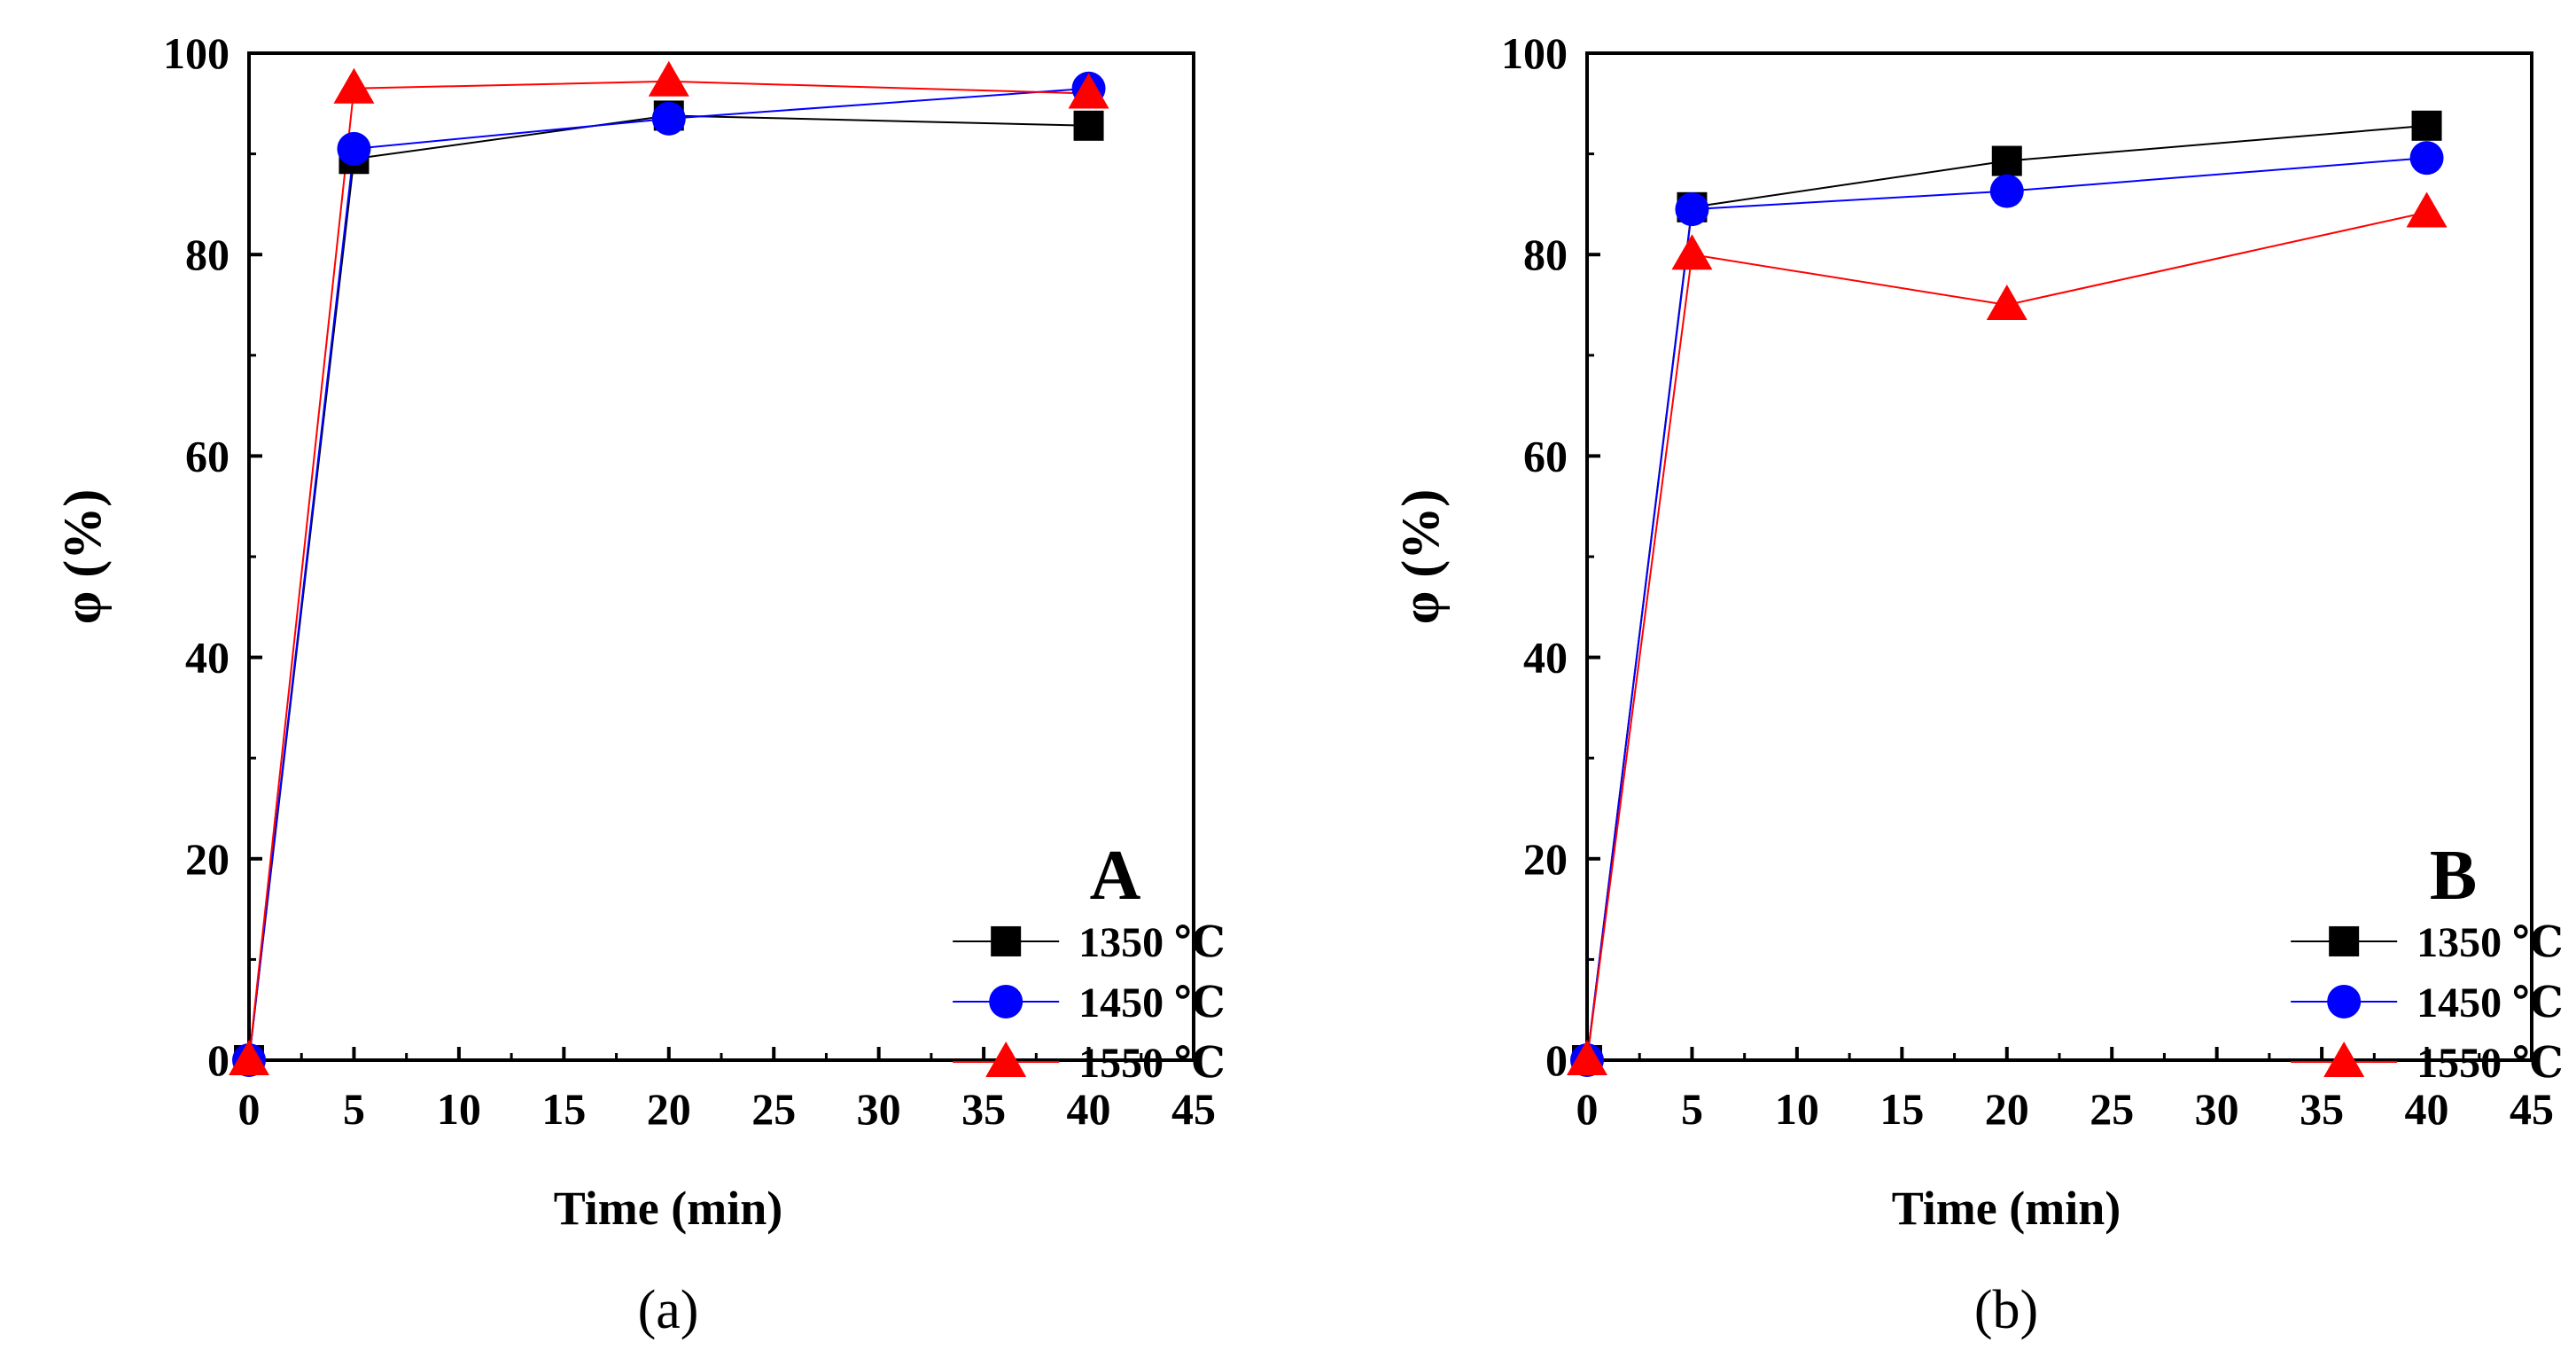 The image size is (2576, 1358). What do you see at coordinates (1116, 876) in the screenshot?
I see `panel-letter: A` at bounding box center [1116, 876].